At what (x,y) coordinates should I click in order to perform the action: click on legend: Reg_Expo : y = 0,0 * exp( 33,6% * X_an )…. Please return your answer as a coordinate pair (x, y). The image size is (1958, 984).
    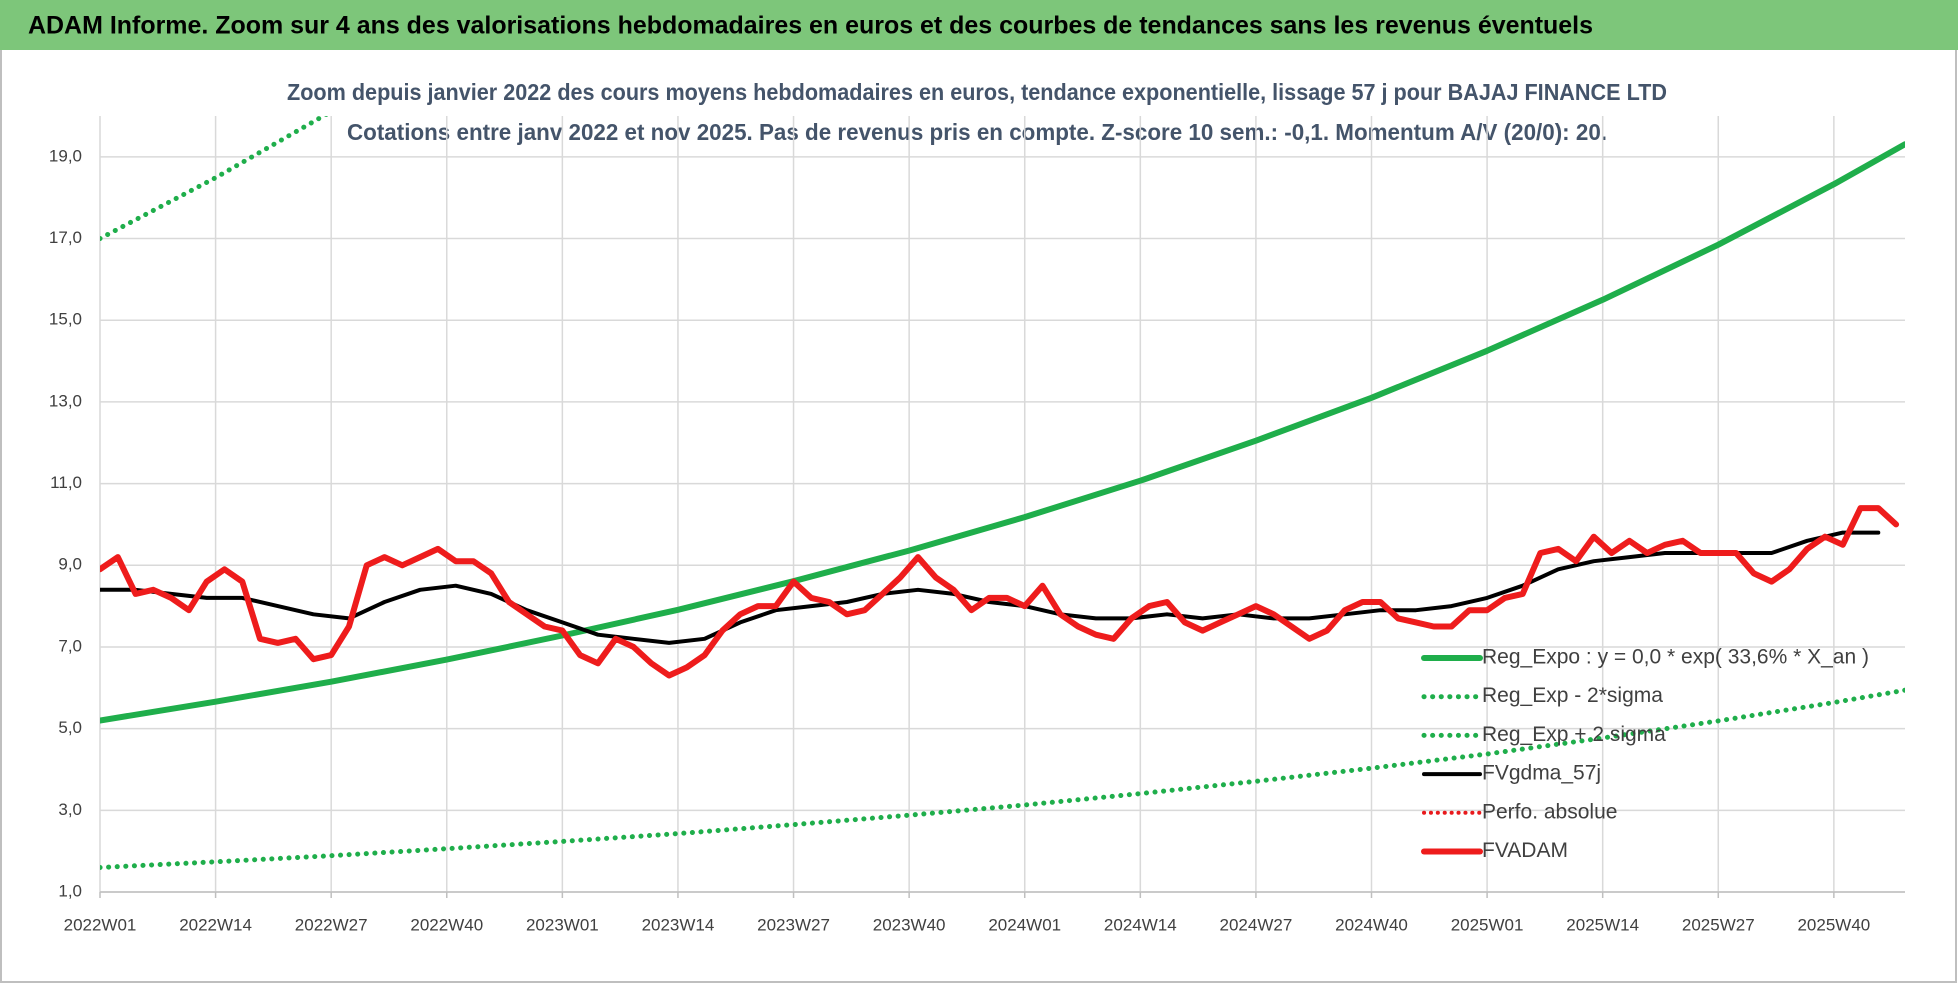
    Looking at the image, I should click on (1645, 754).